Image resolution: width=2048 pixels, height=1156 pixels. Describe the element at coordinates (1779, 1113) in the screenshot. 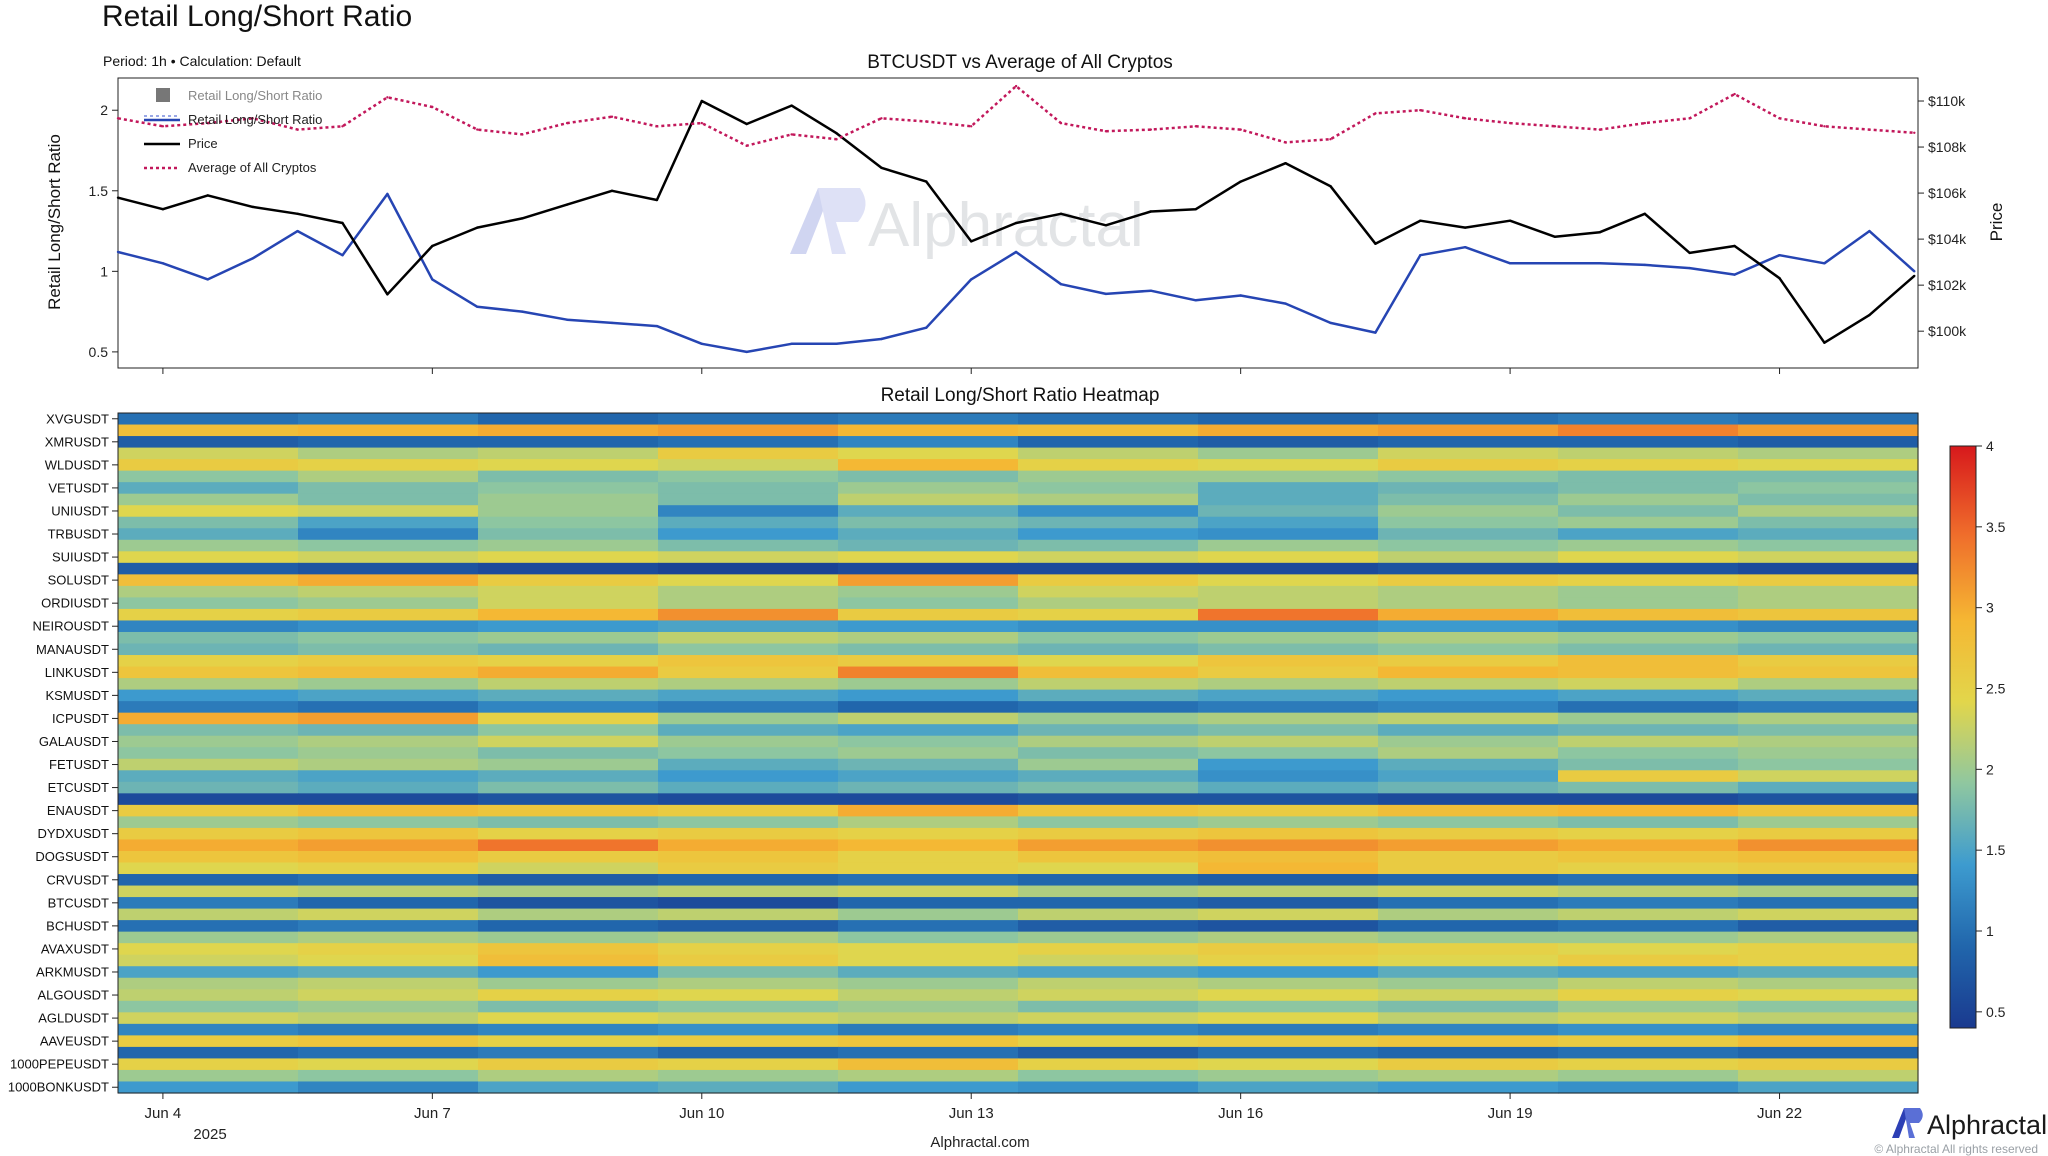

I see `heatmap-x-tick-label: Jun 22` at that location.